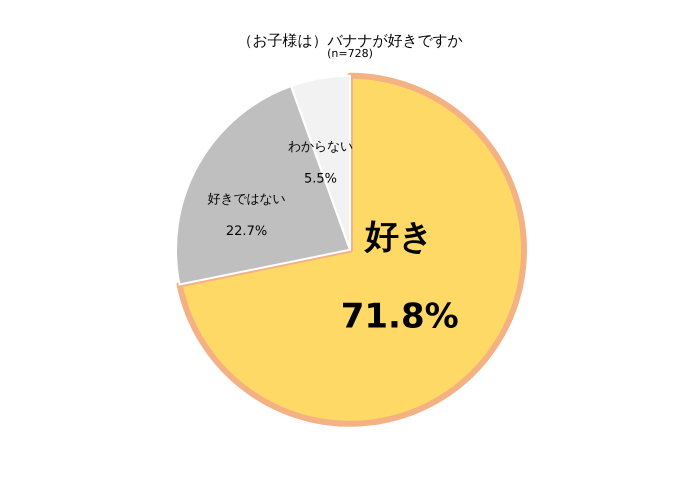 Image resolution: width=700 pixels, height=485 pixels. Describe the element at coordinates (399, 316) in the screenshot. I see `data-label: 71.8%` at that location.